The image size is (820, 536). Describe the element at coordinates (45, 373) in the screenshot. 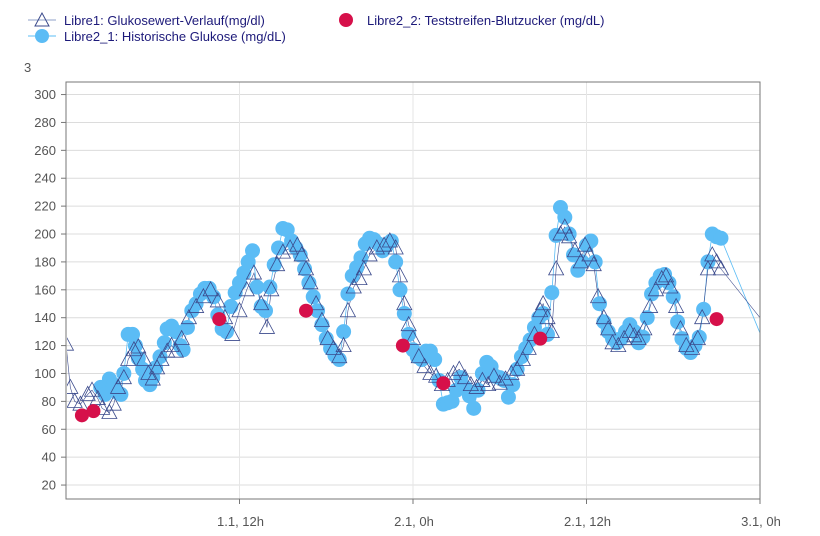

I see `y-tick-label: 100` at that location.